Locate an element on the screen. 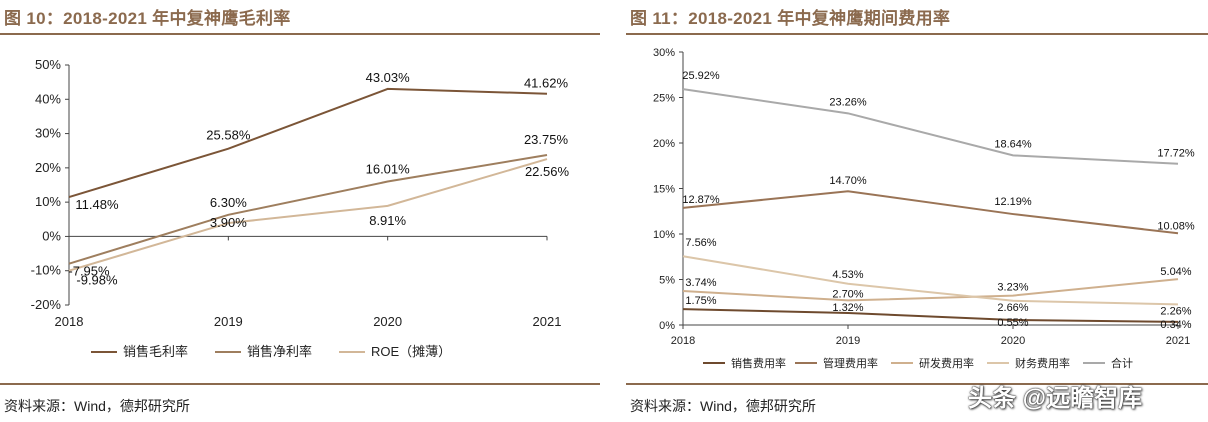 The image size is (1208, 422). data-label: 3.74% is located at coordinates (700, 283).